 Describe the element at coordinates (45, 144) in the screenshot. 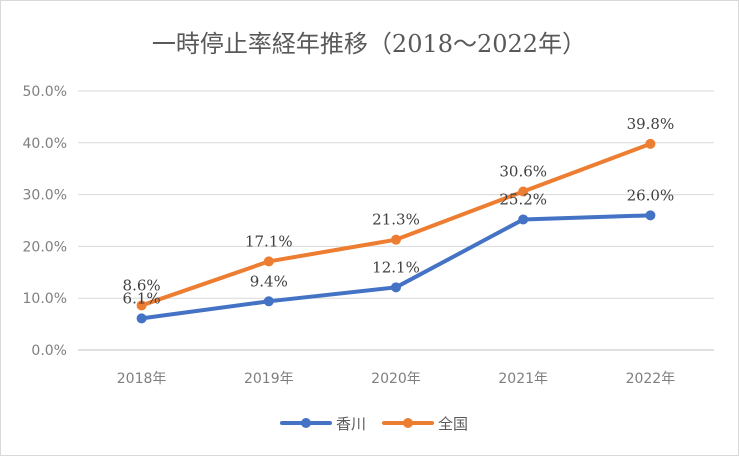

I see `y-tick-label: 40.0%` at that location.